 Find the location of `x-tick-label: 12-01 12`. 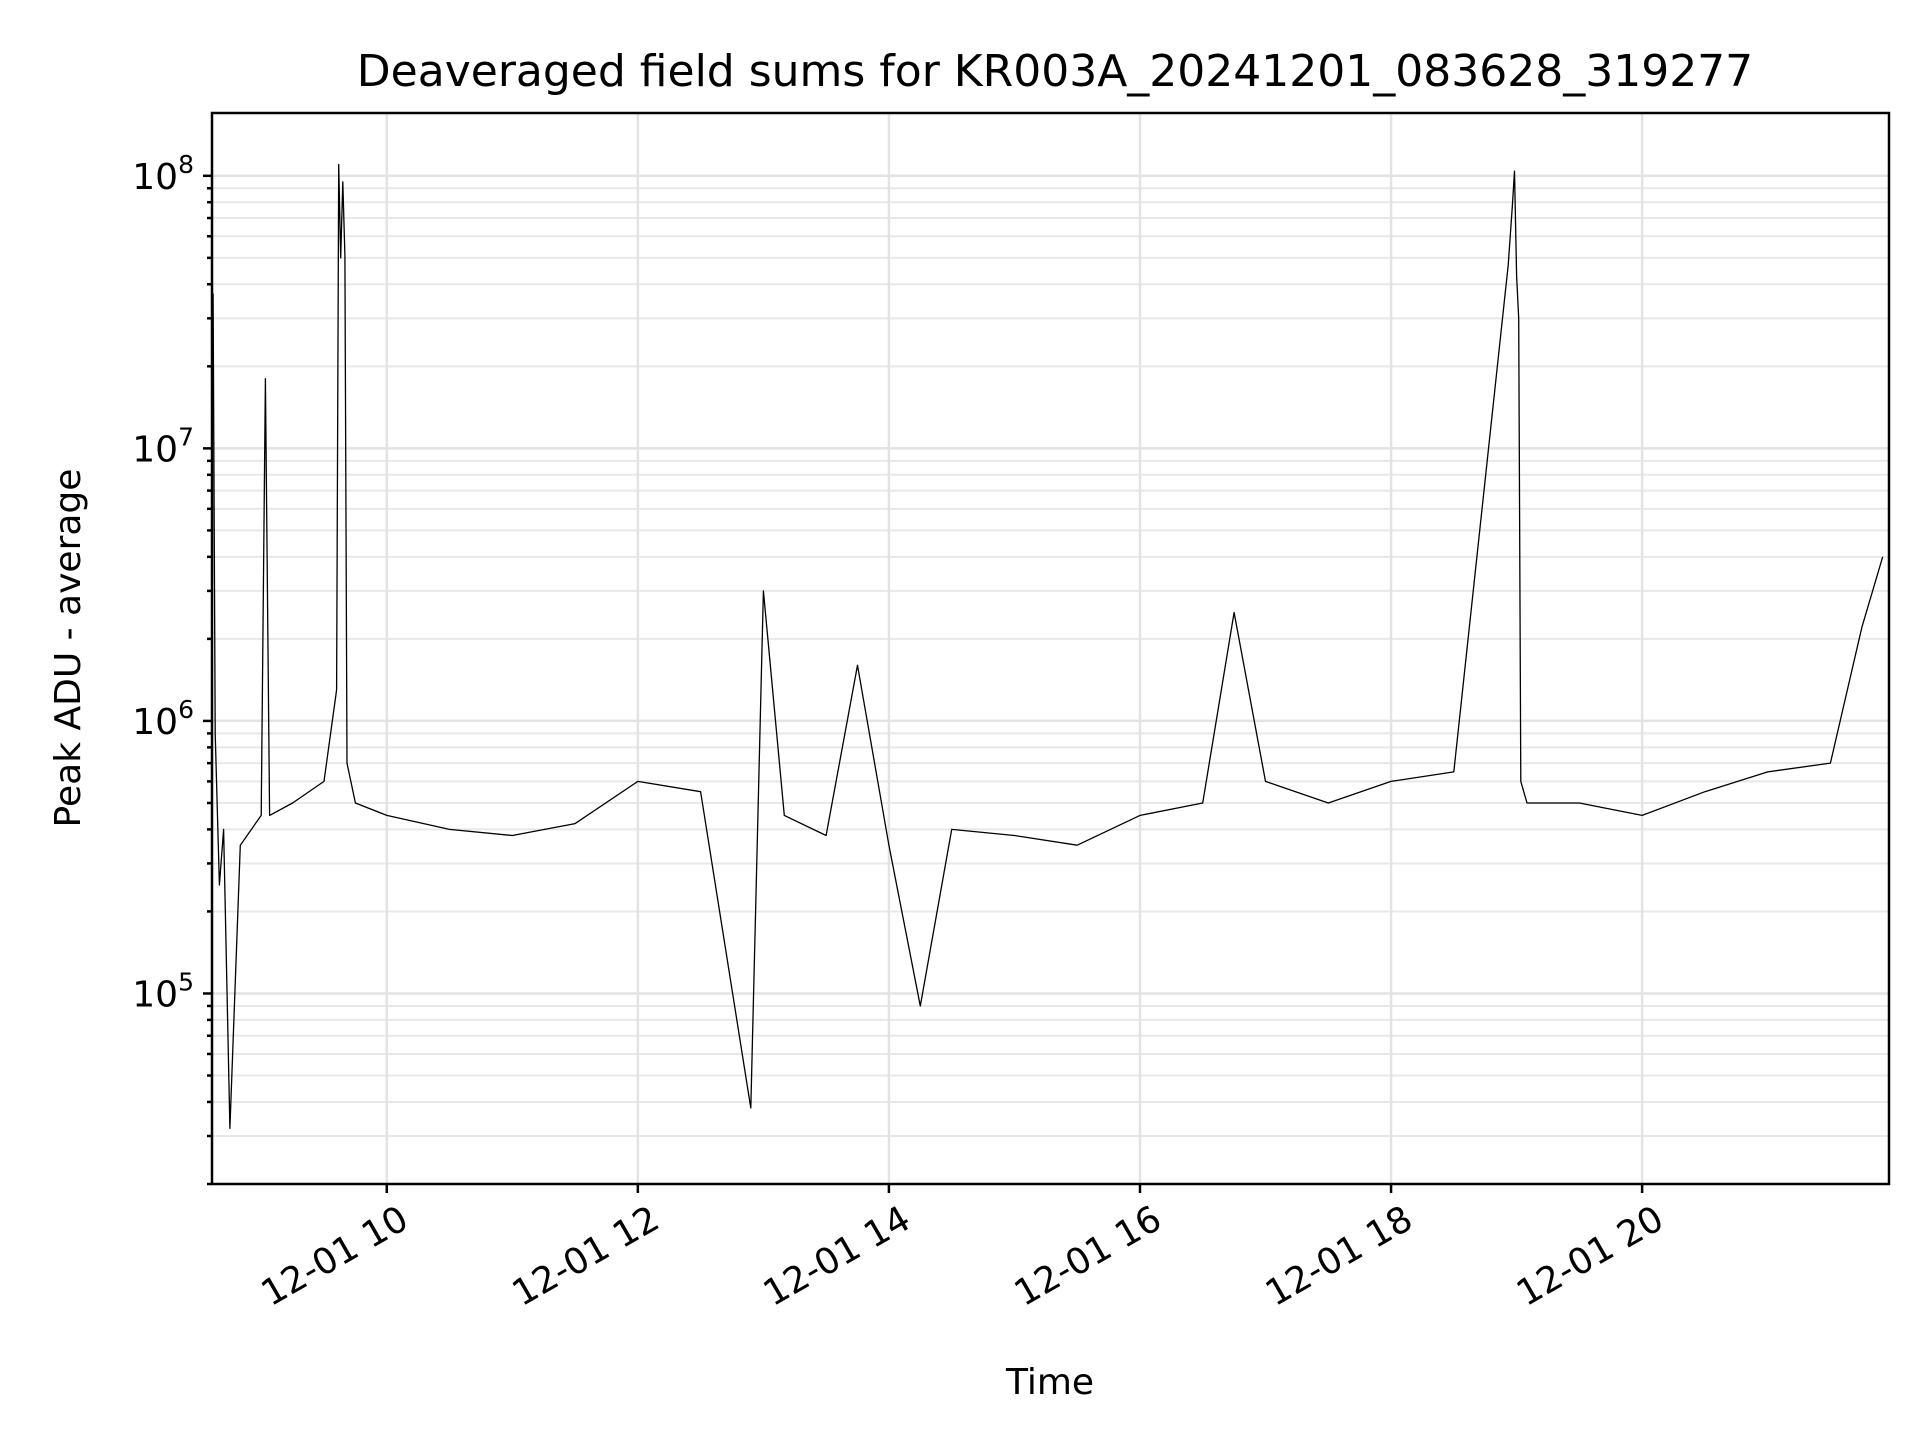

x-tick-label: 12-01 12 is located at coordinates (586, 1256).